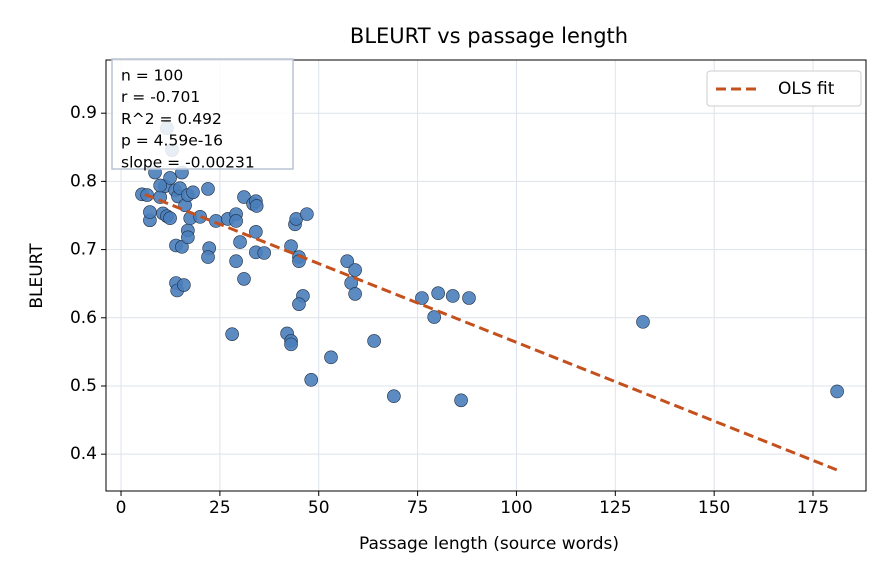 This screenshot has width=896, height=584. What do you see at coordinates (188, 162) in the screenshot?
I see `stats-line: slope = -0.00231` at bounding box center [188, 162].